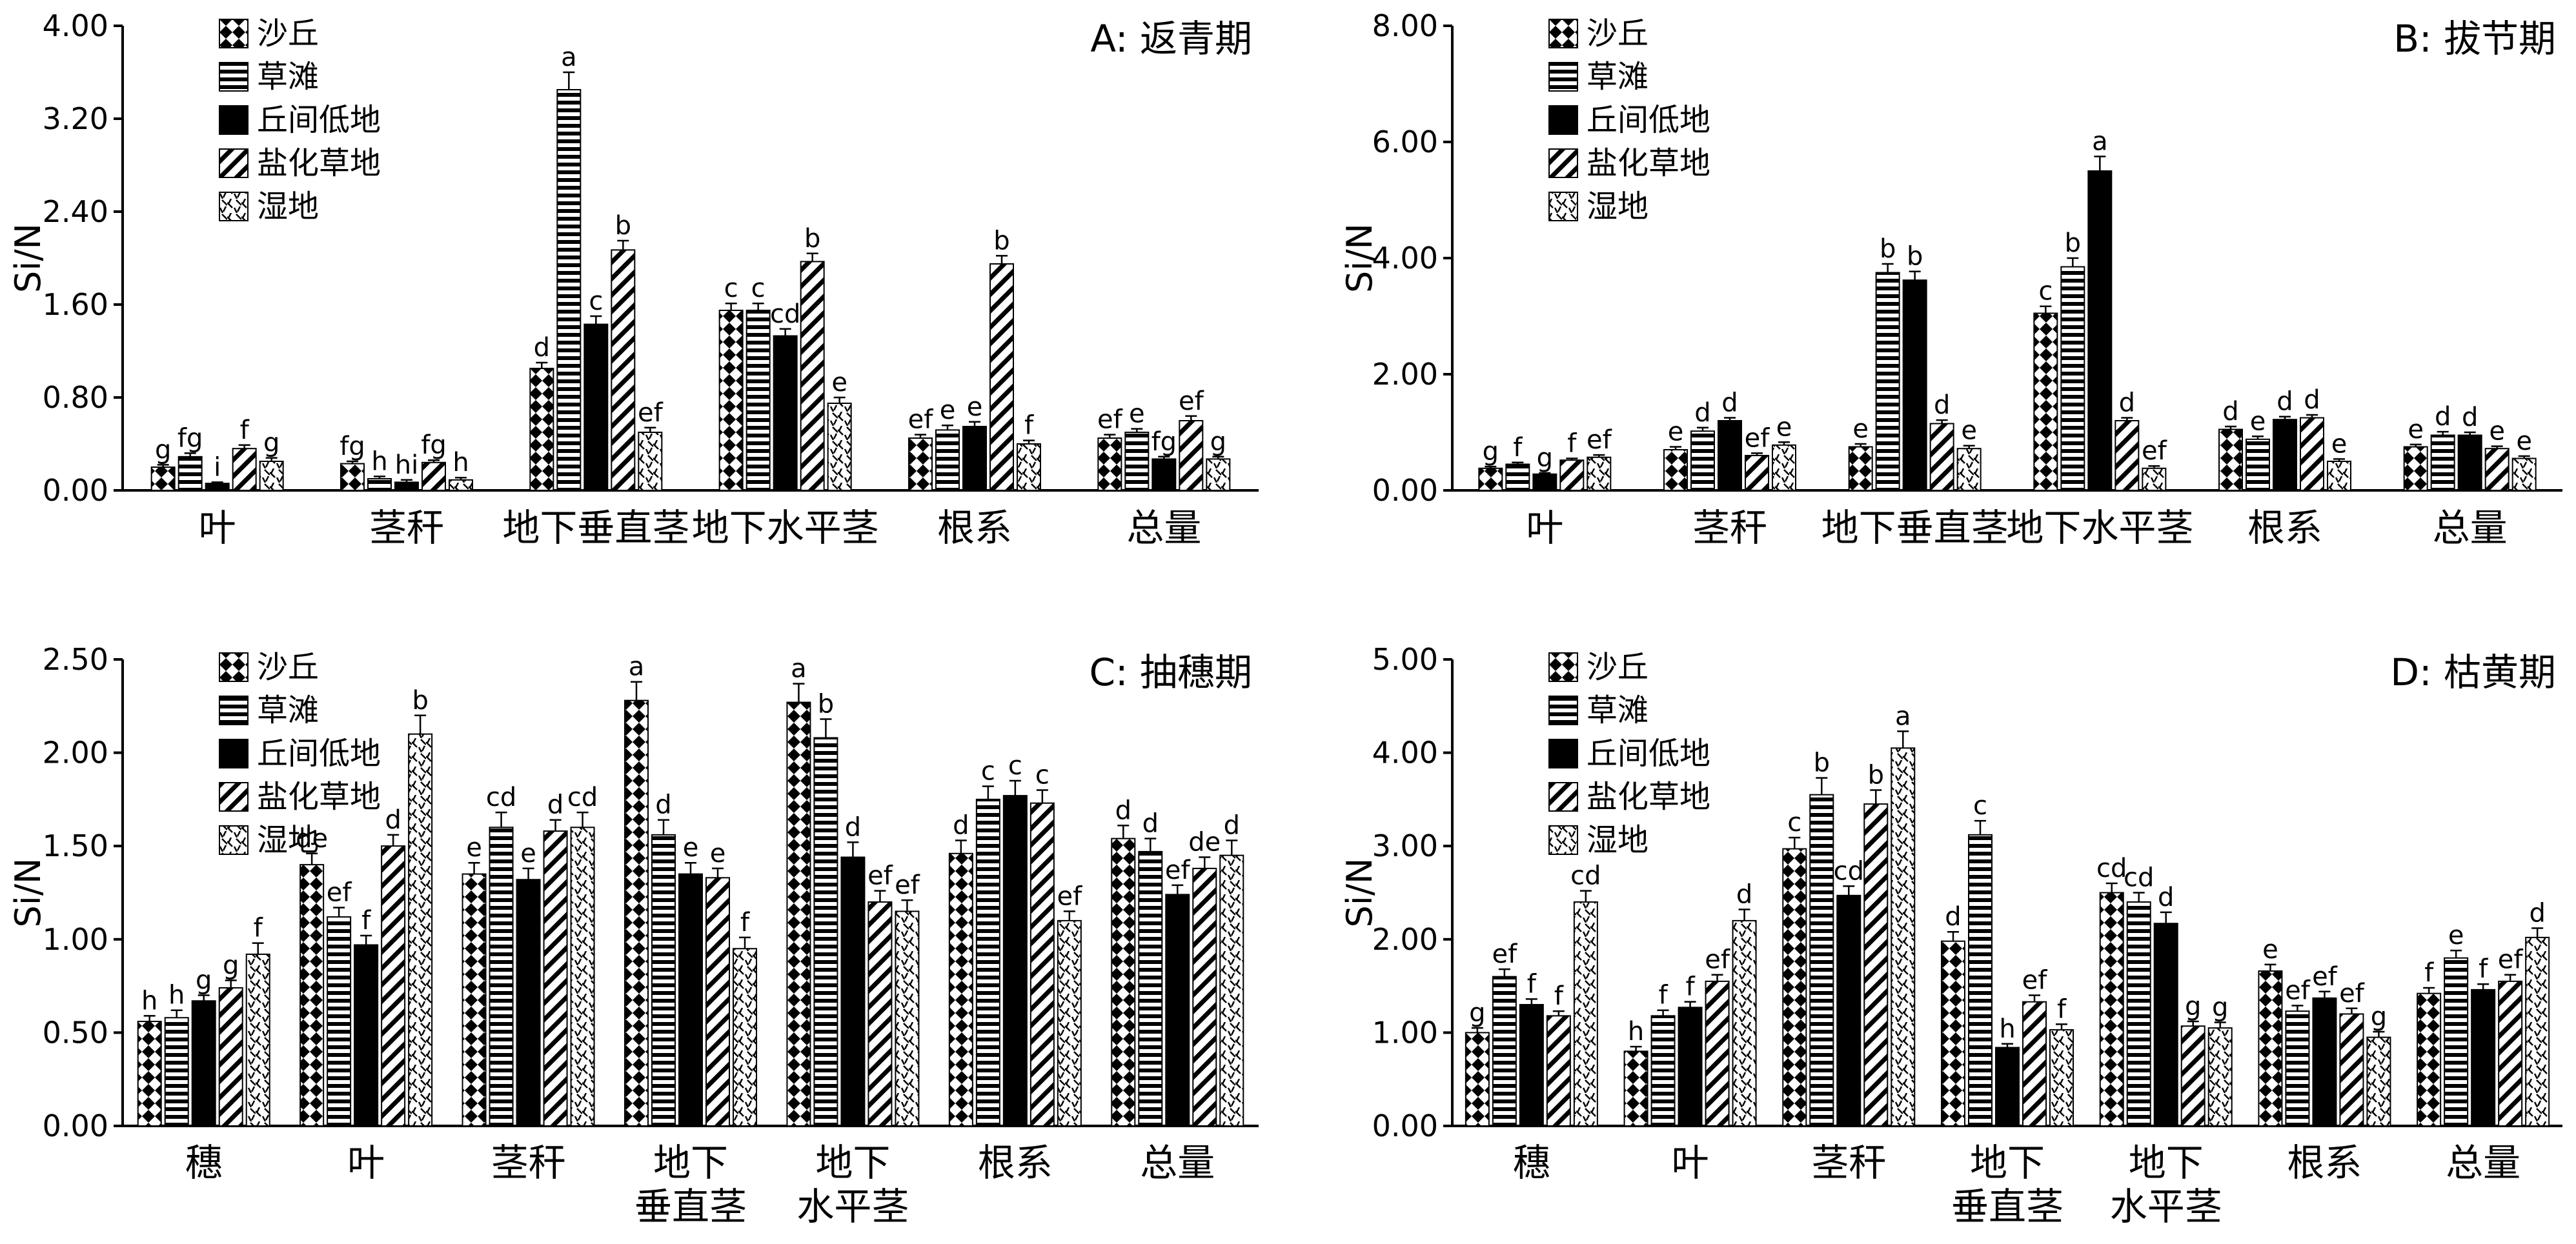 The image size is (2576, 1244). What do you see at coordinates (1359, 893) in the screenshot?
I see `y-axis-label: Si/N` at bounding box center [1359, 893].